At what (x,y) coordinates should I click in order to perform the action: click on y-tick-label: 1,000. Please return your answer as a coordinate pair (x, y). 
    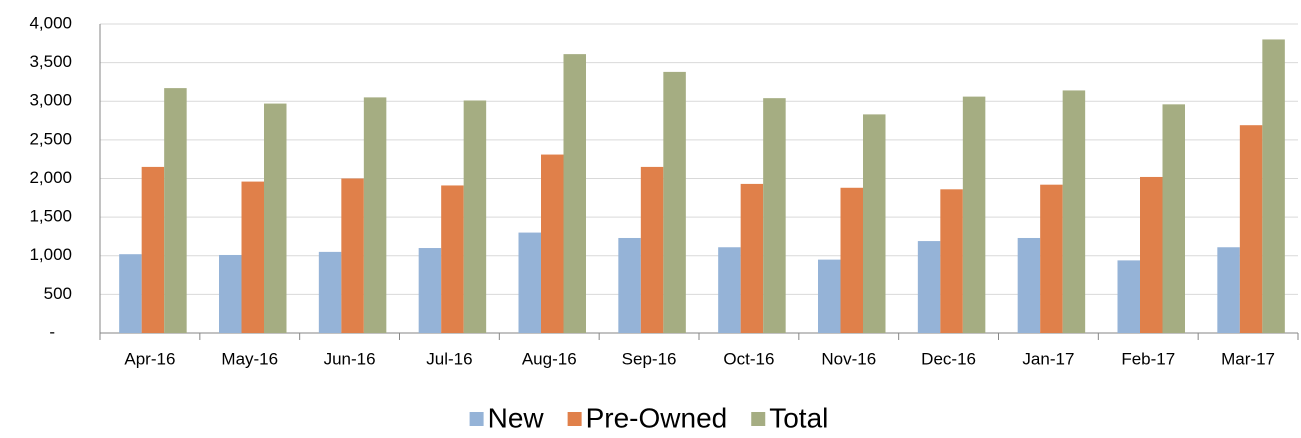
    Looking at the image, I should click on (50, 254).